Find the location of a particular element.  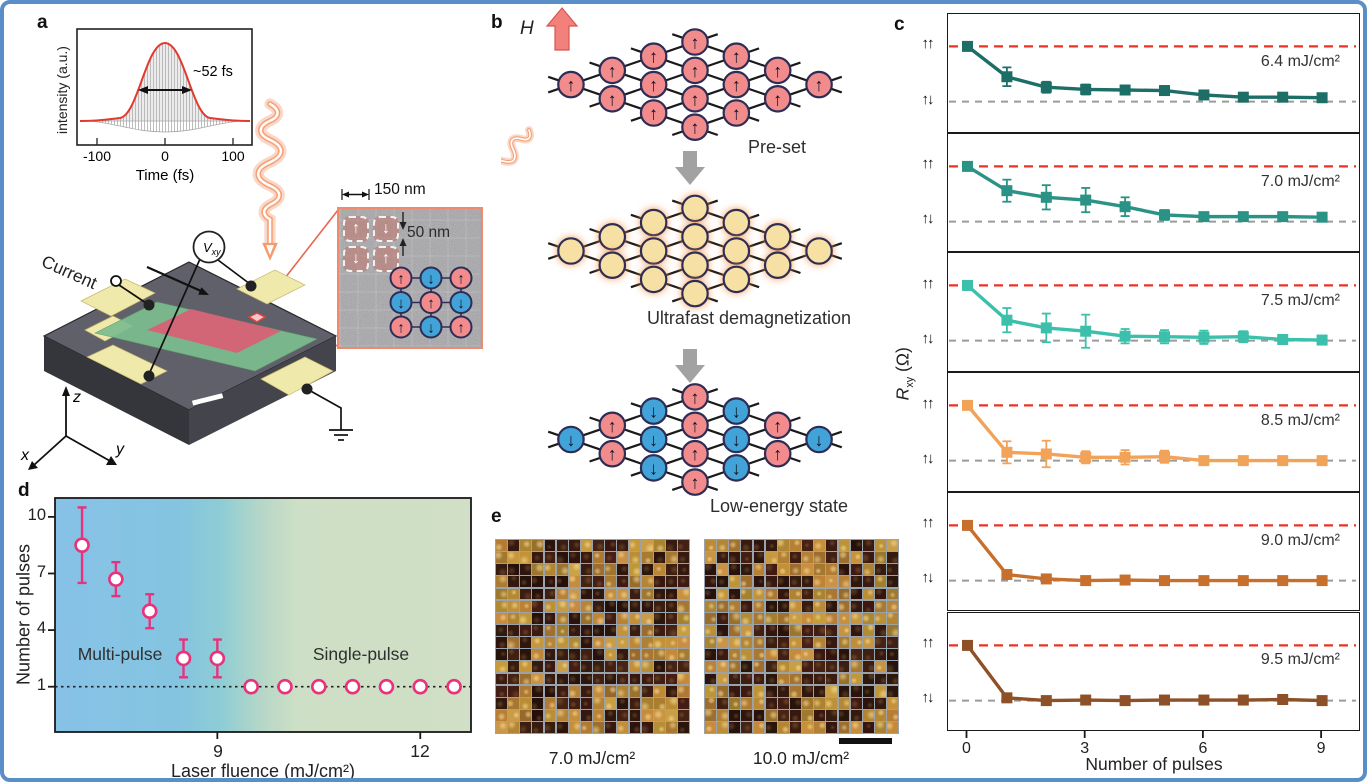

data-line is located at coordinates (1144, 553).